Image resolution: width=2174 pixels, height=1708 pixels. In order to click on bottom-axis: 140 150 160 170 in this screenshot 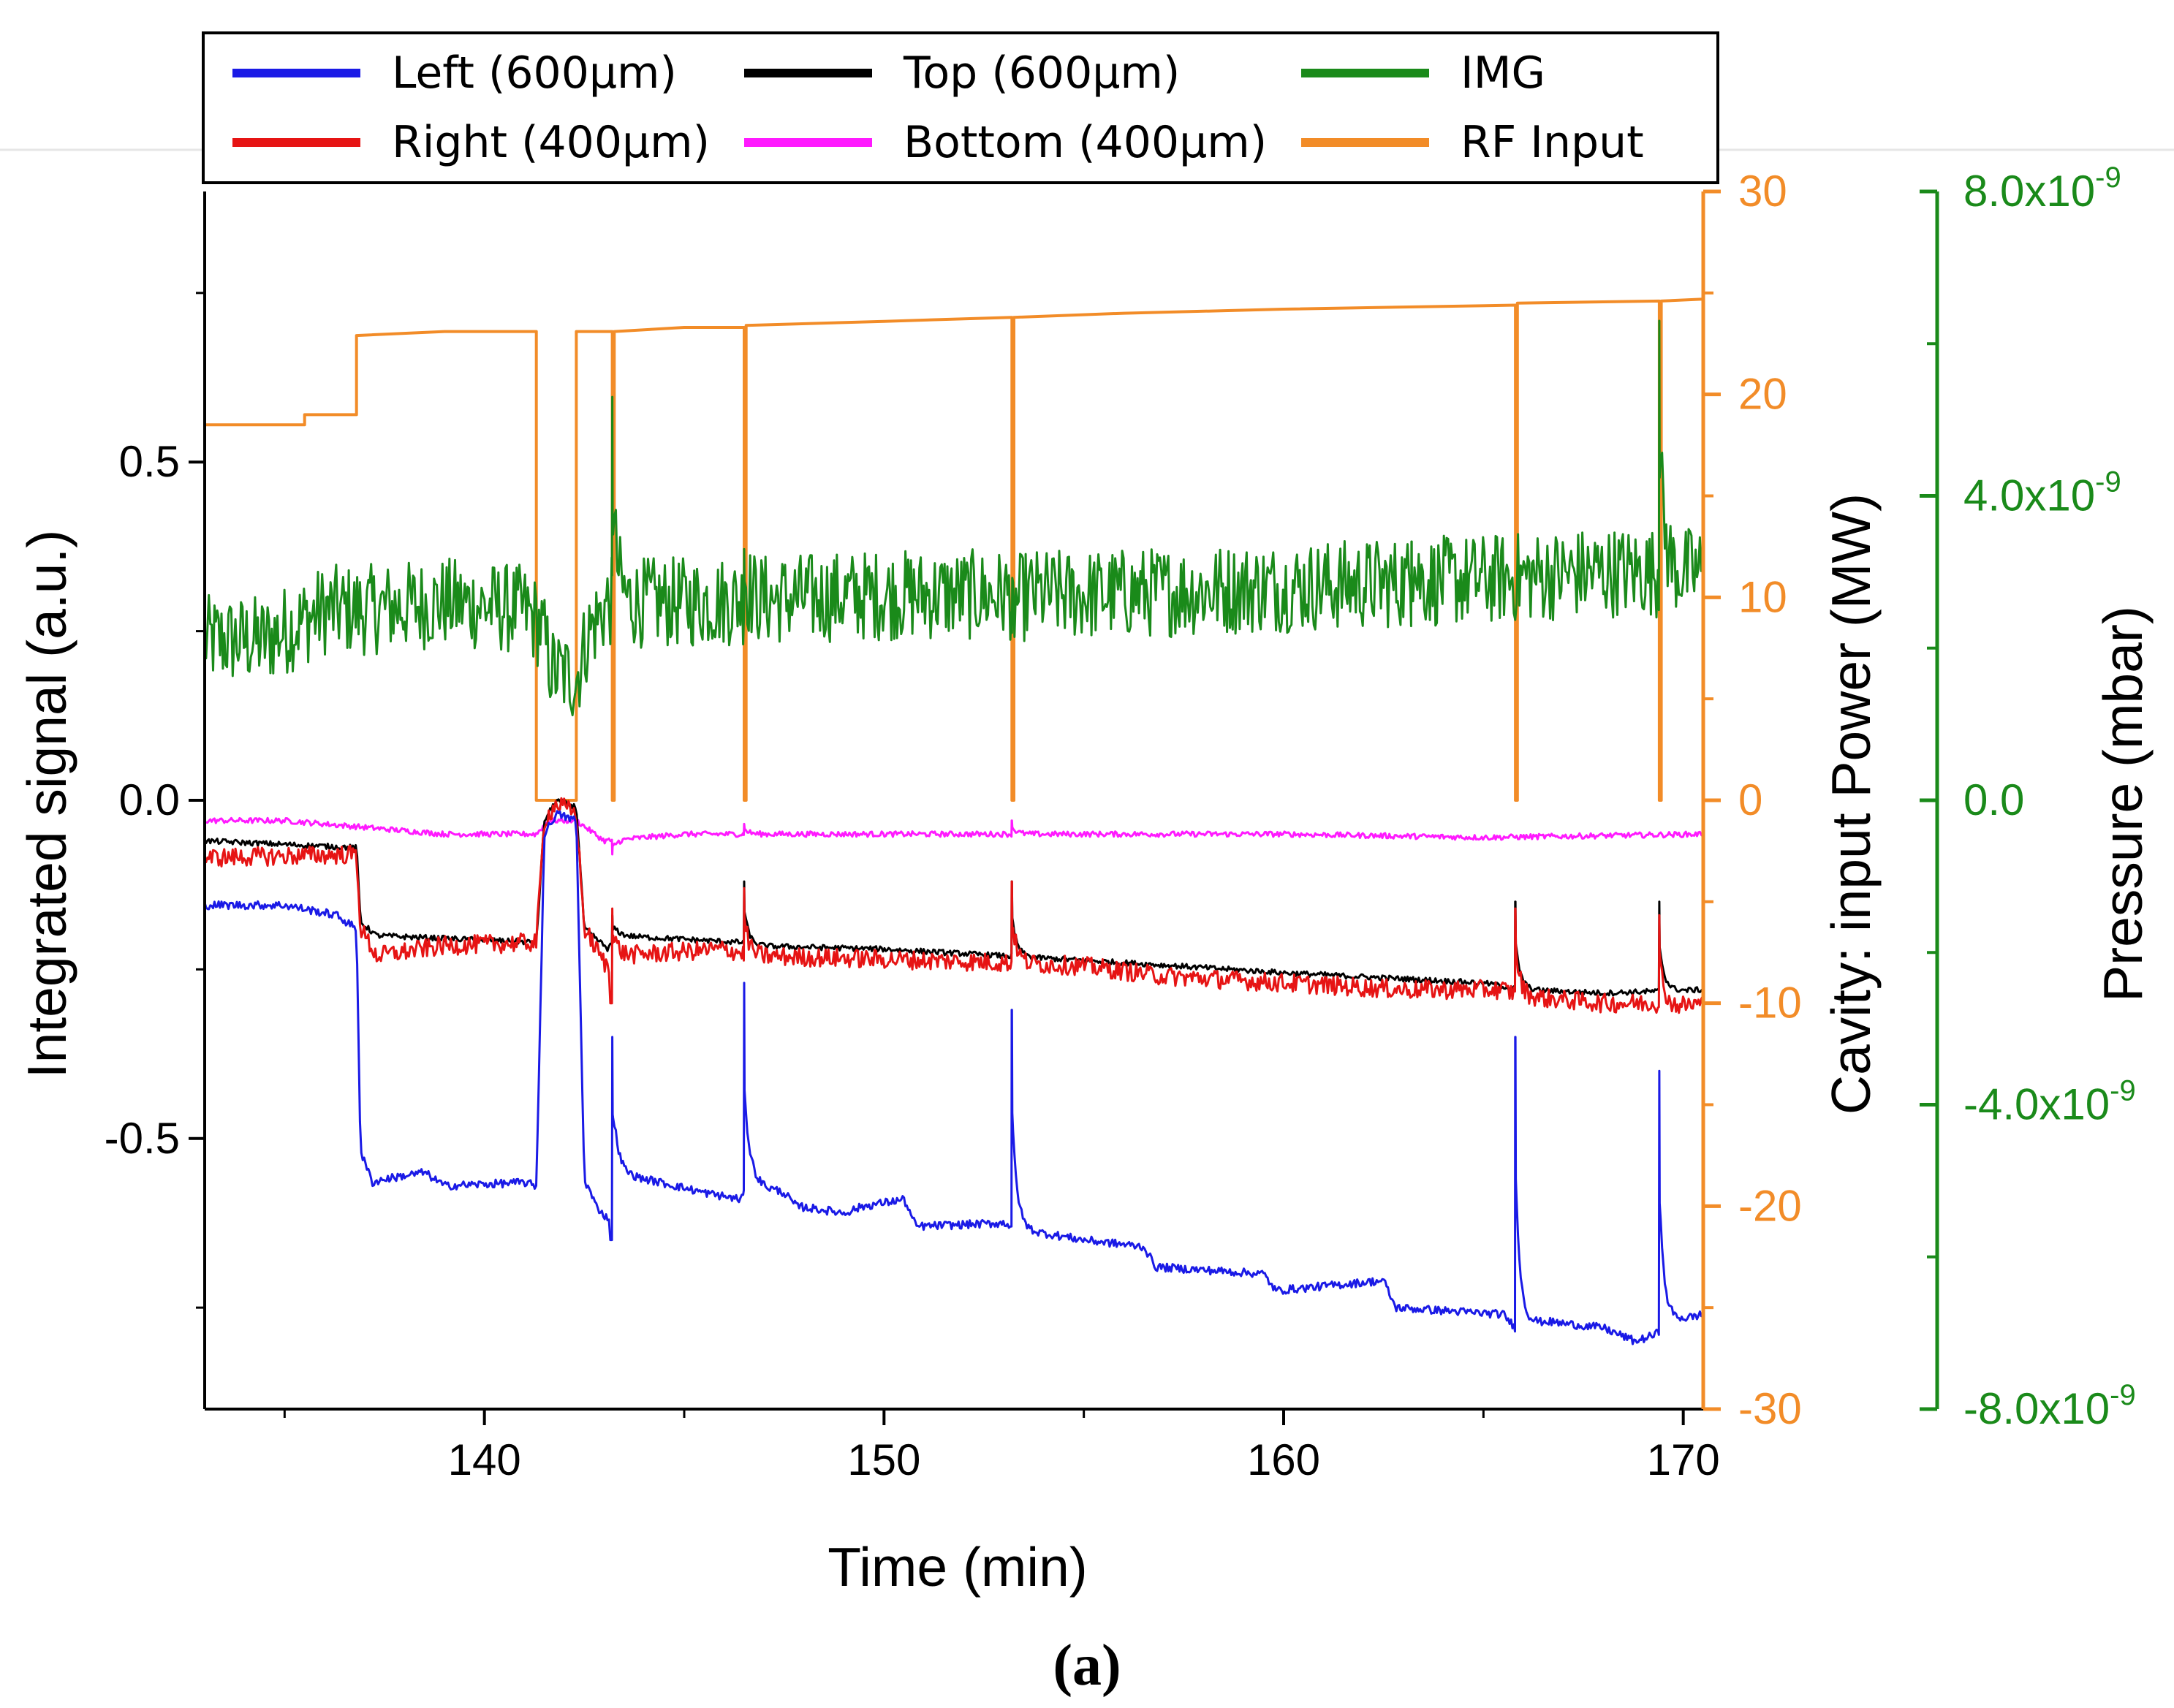, I will do `click(962, 1446)`.